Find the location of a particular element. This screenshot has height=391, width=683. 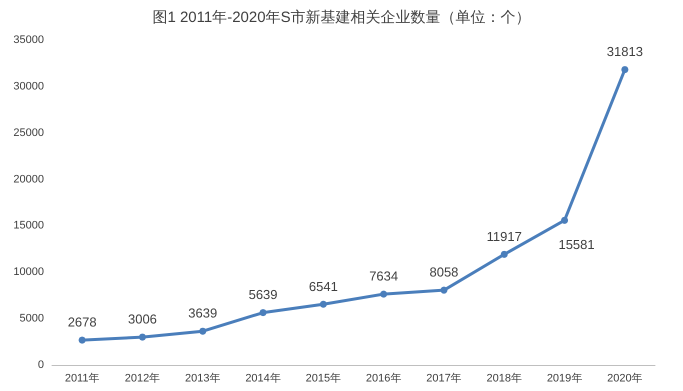

y-tick-label: 0 is located at coordinates (41, 365).